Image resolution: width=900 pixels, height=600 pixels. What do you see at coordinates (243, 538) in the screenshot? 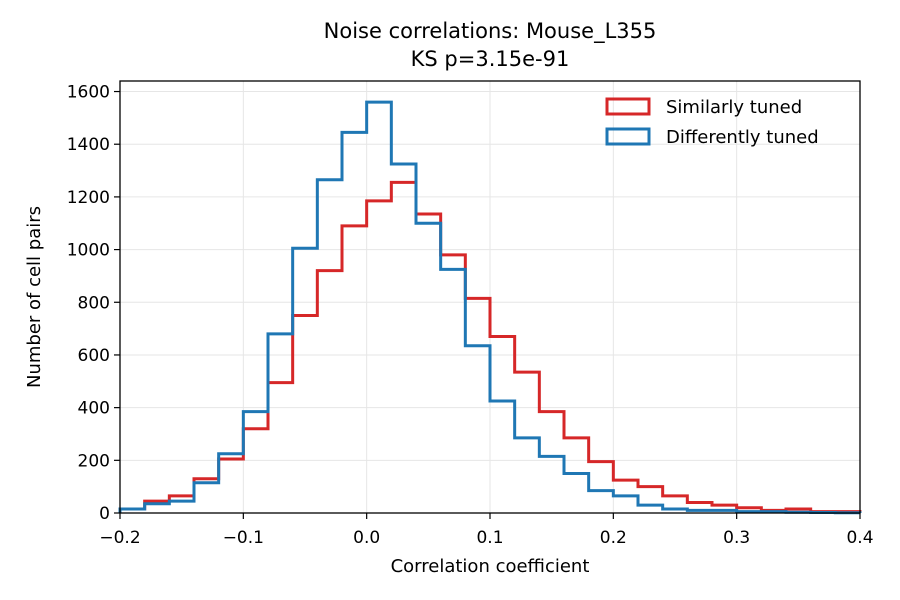
I see `x-tick-label: −0.1` at bounding box center [243, 538].